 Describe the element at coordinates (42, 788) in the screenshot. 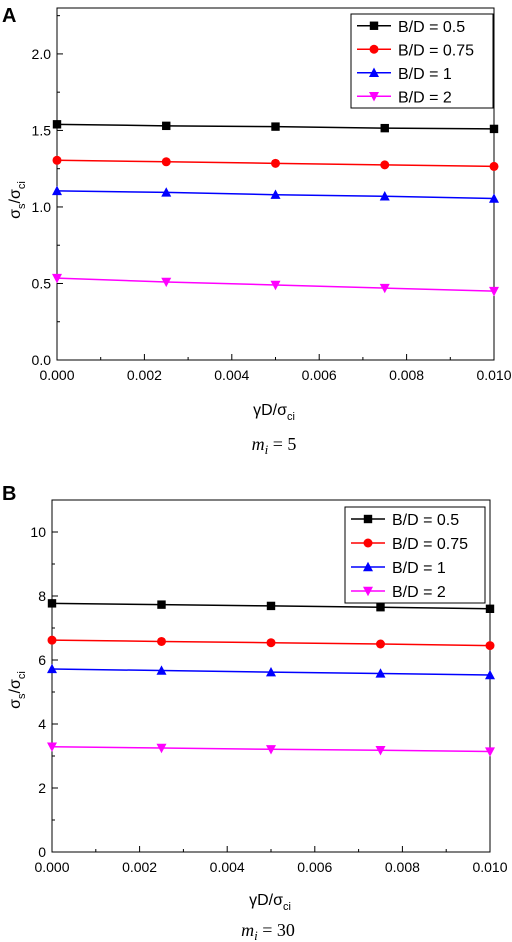

I see `y-tick-label-b: 2` at that location.